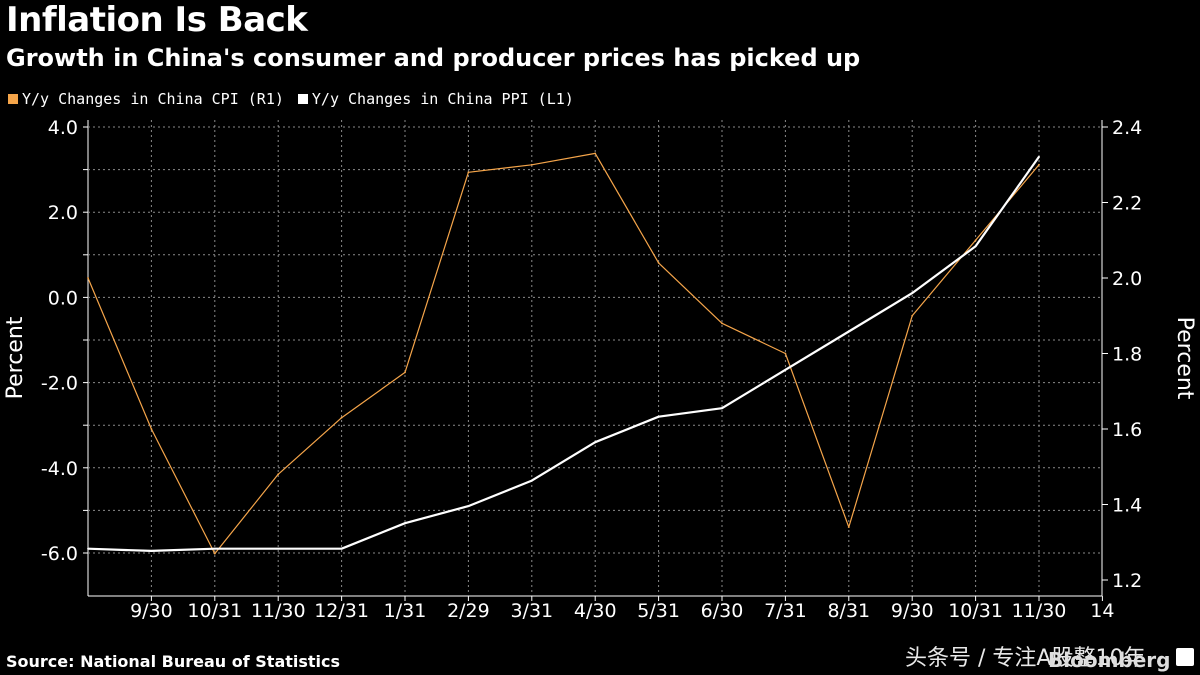 This screenshot has width=1200, height=675. What do you see at coordinates (1185, 657) in the screenshot?
I see `bloomberg-logo-icon` at bounding box center [1185, 657].